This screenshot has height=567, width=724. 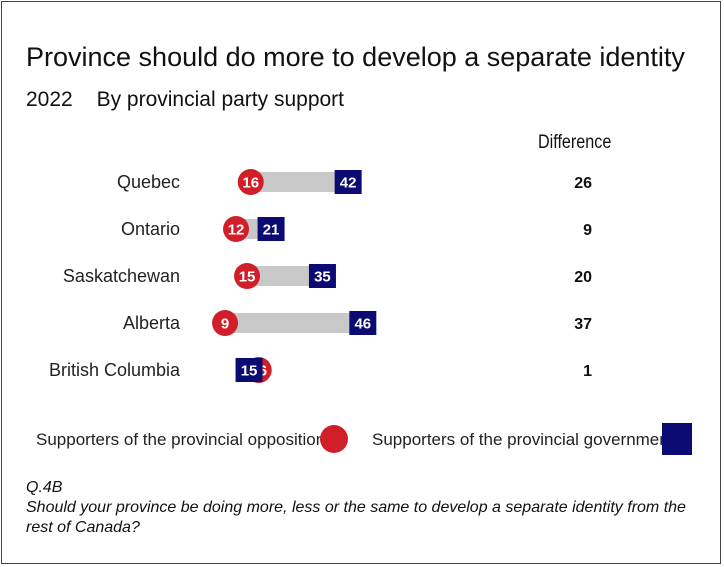 I want to click on legend-government-label: Supporters of the provincial government, so click(x=523, y=439).